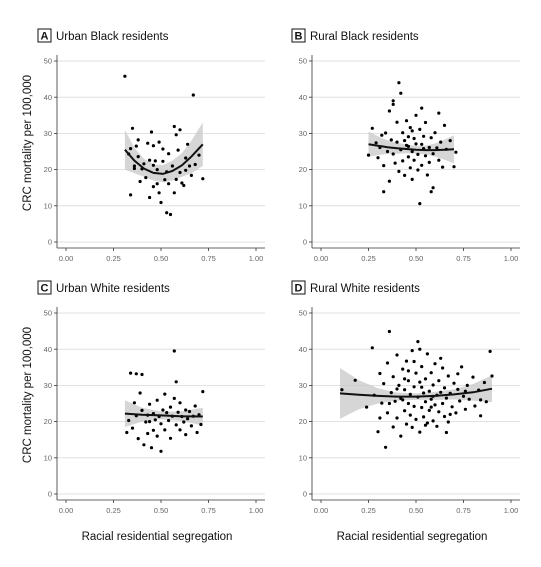 This screenshot has height=567, width=541. What do you see at coordinates (161, 258) in the screenshot?
I see `x-tick-label-2: 0.50` at bounding box center [161, 258].